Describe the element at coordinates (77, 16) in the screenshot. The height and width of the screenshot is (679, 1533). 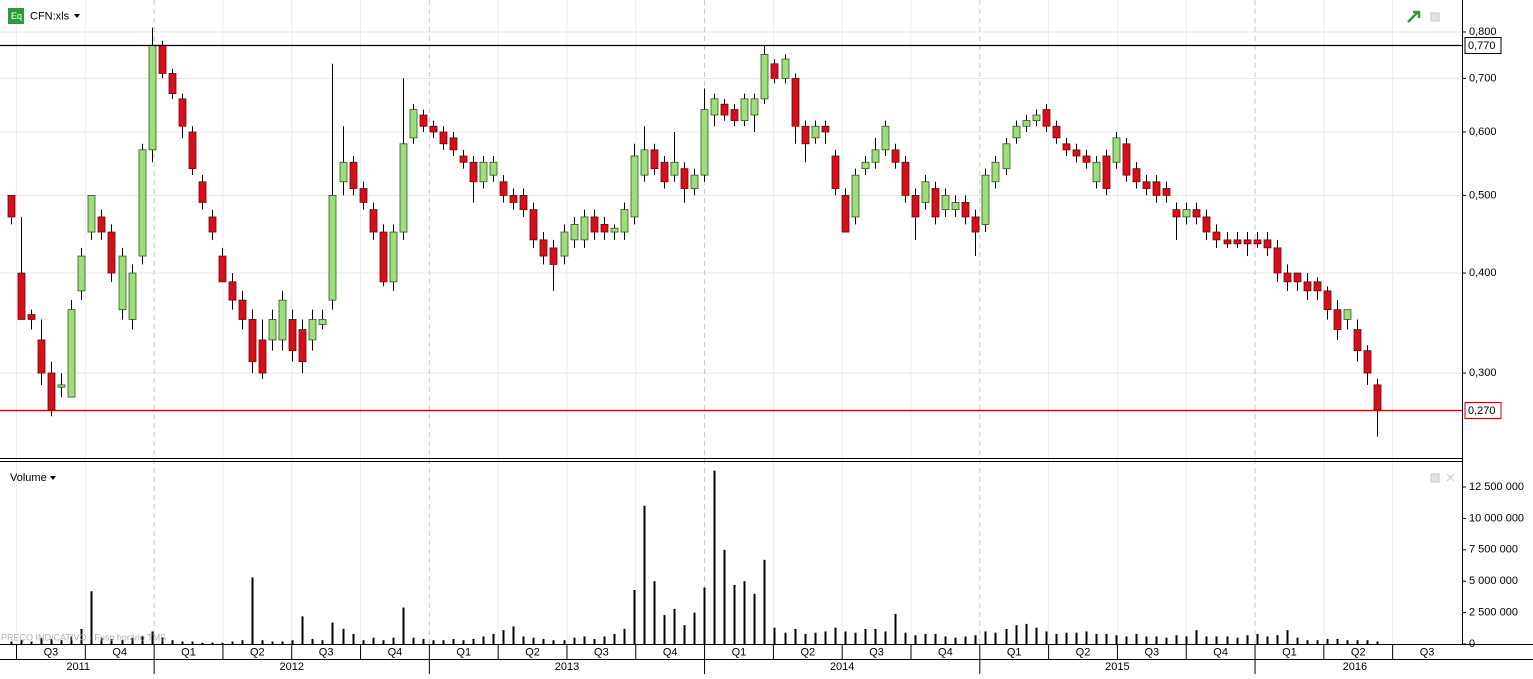
I see `title-dropdown` at that location.